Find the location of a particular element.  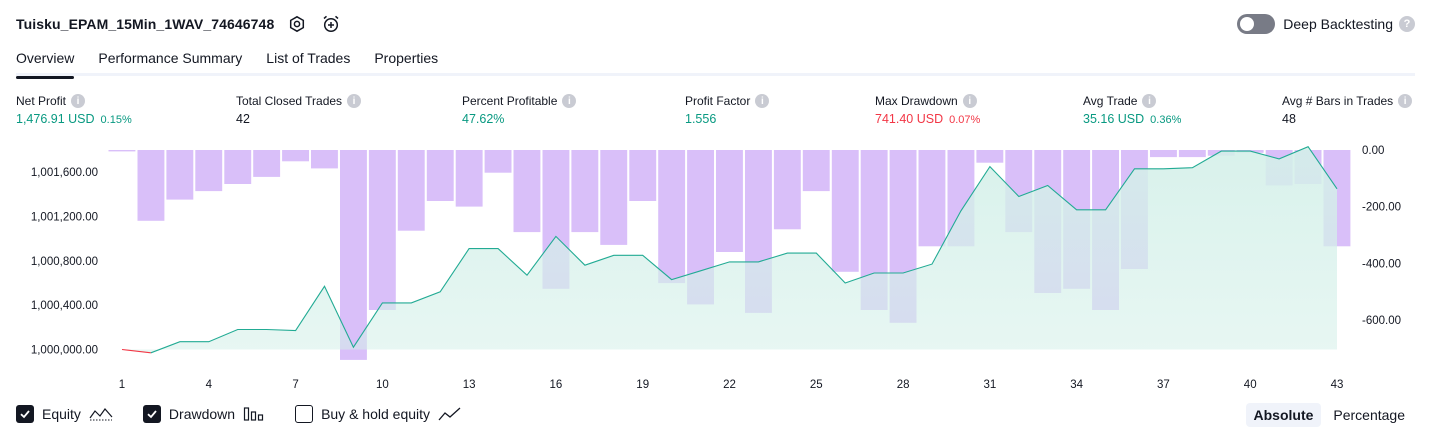

legend-drawdown: Drawdown is located at coordinates (203, 414).